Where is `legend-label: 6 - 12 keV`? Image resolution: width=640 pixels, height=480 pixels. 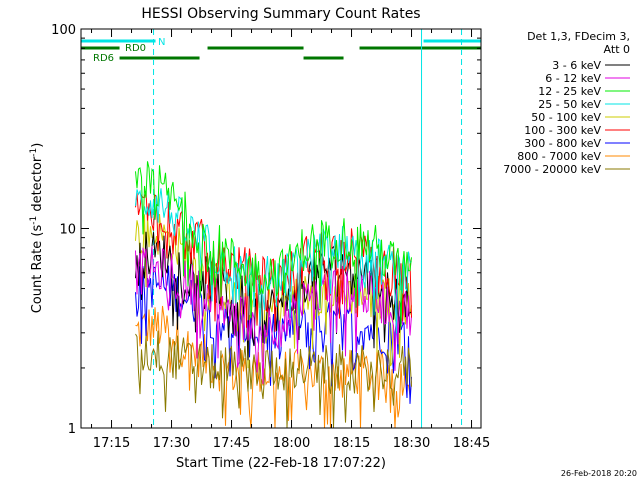
legend-label: 6 - 12 keV is located at coordinates (573, 78).